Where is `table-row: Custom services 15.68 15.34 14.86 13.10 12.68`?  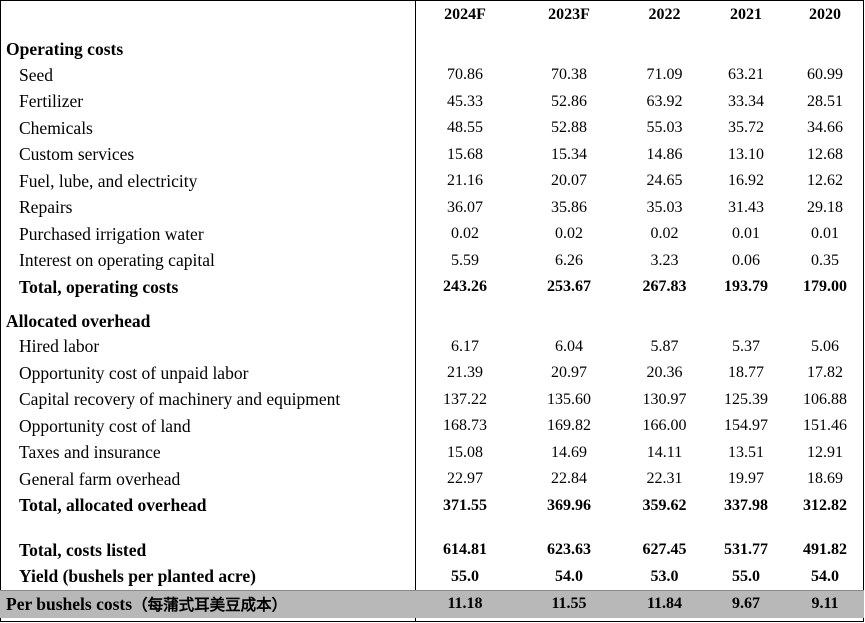 table-row: Custom services 15.68 15.34 14.86 13.10 12.68 is located at coordinates (432, 155).